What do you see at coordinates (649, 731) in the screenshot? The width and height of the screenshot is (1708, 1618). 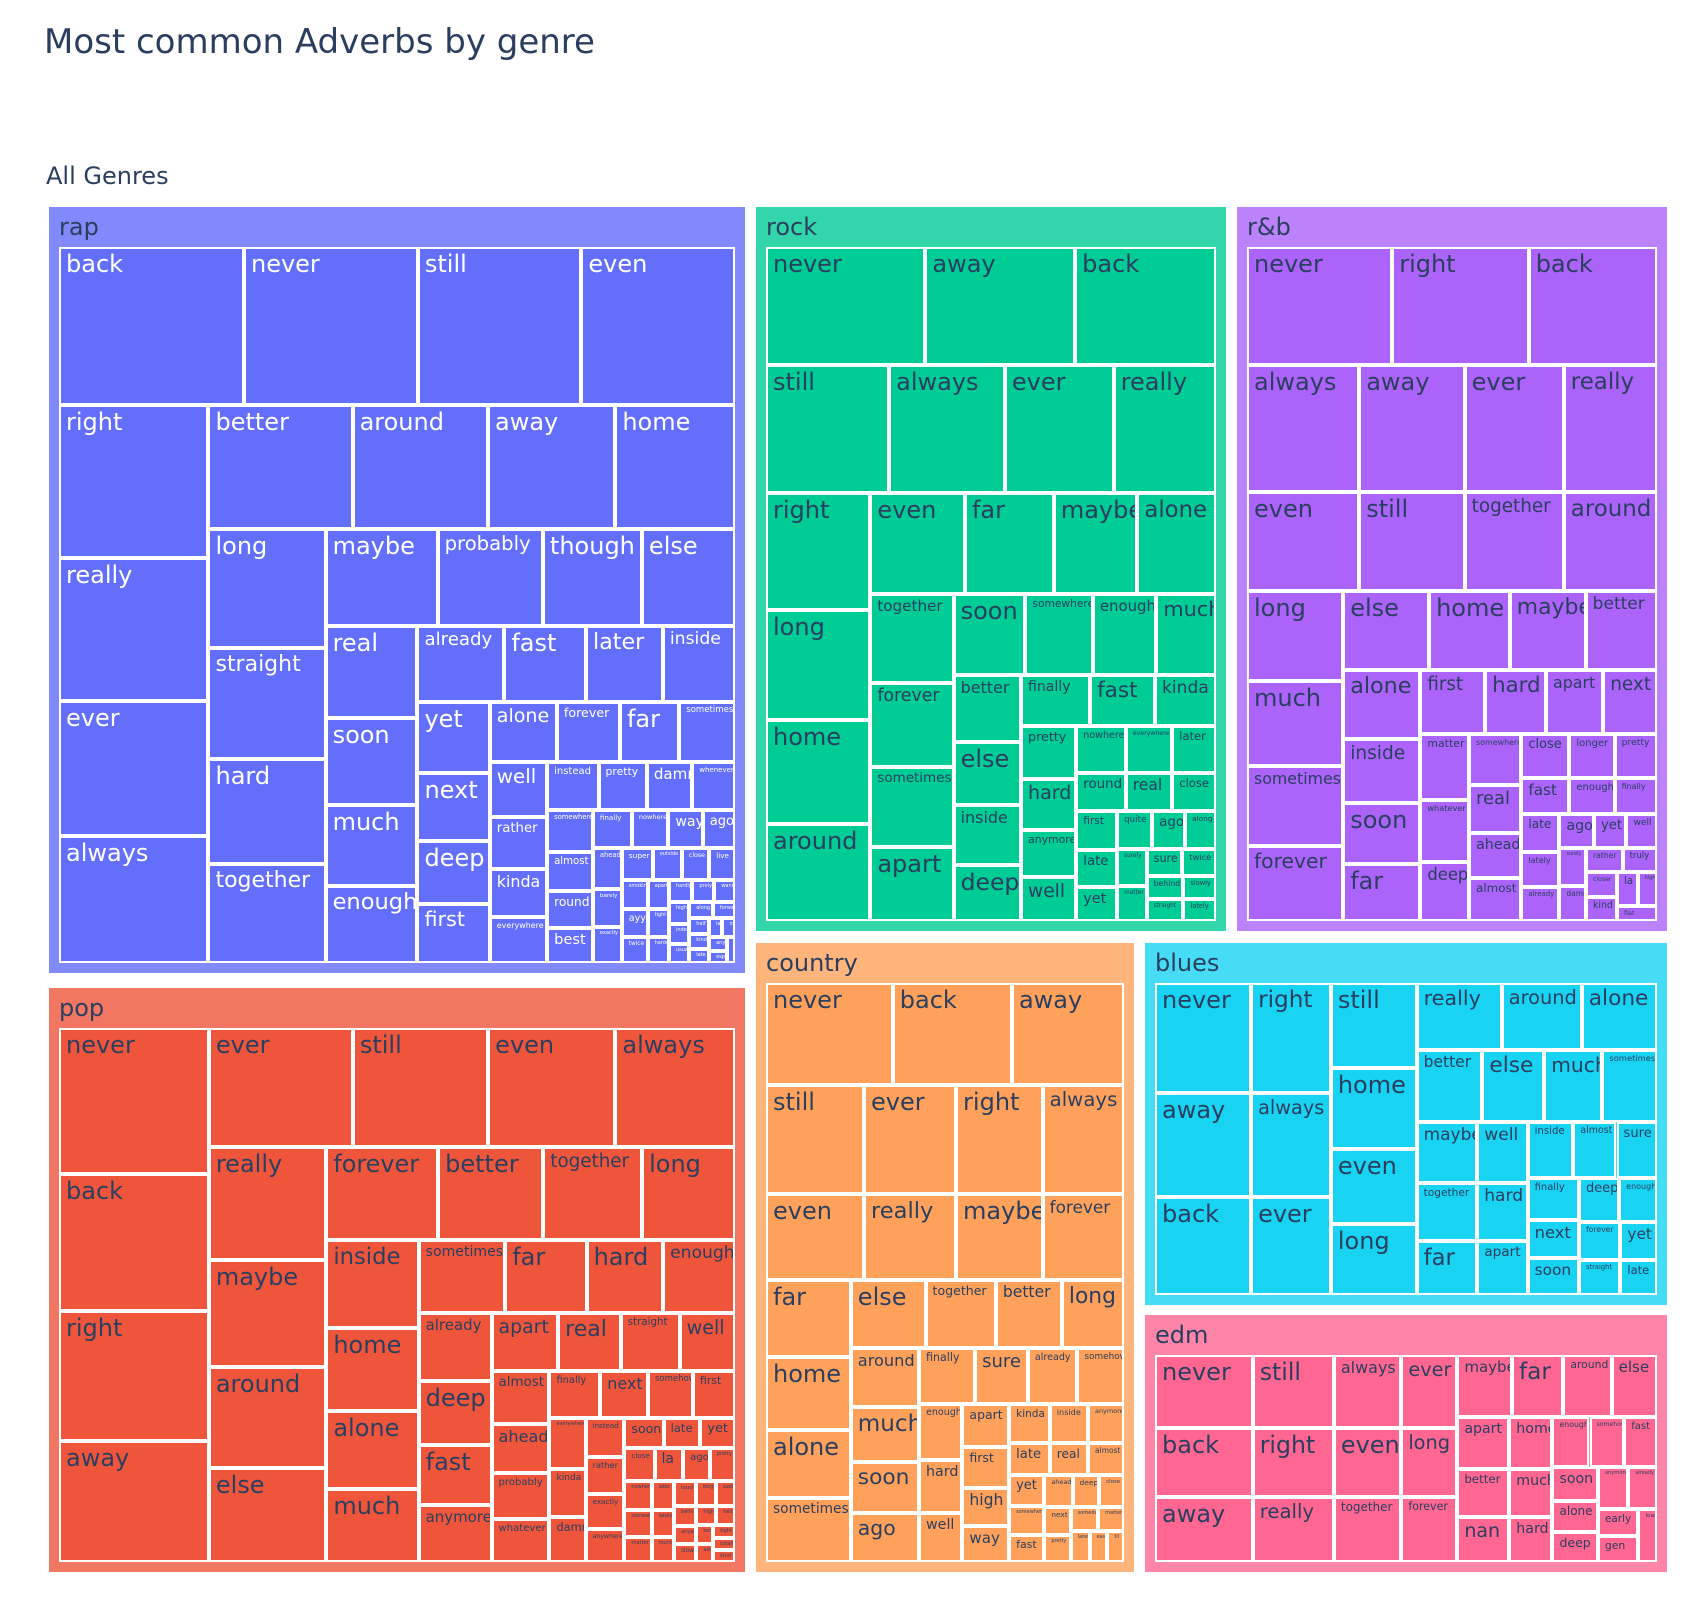 I see `word-tile: far` at bounding box center [649, 731].